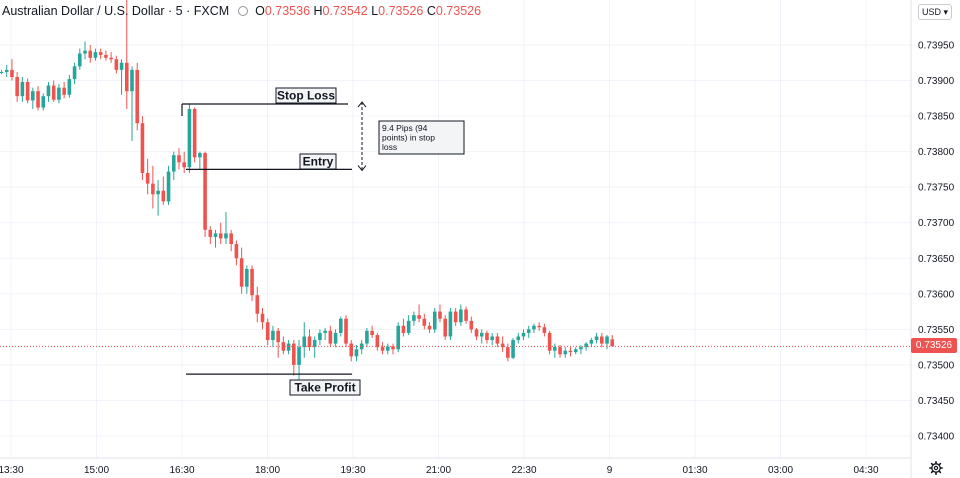  Describe the element at coordinates (694, 470) in the screenshot. I see `time-tick-label: 01:30` at that location.